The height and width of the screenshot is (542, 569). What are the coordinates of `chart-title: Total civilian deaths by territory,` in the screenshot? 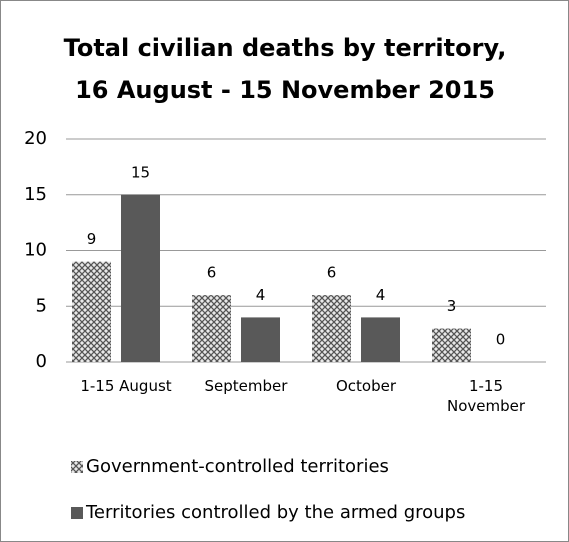 It's located at (285, 48).